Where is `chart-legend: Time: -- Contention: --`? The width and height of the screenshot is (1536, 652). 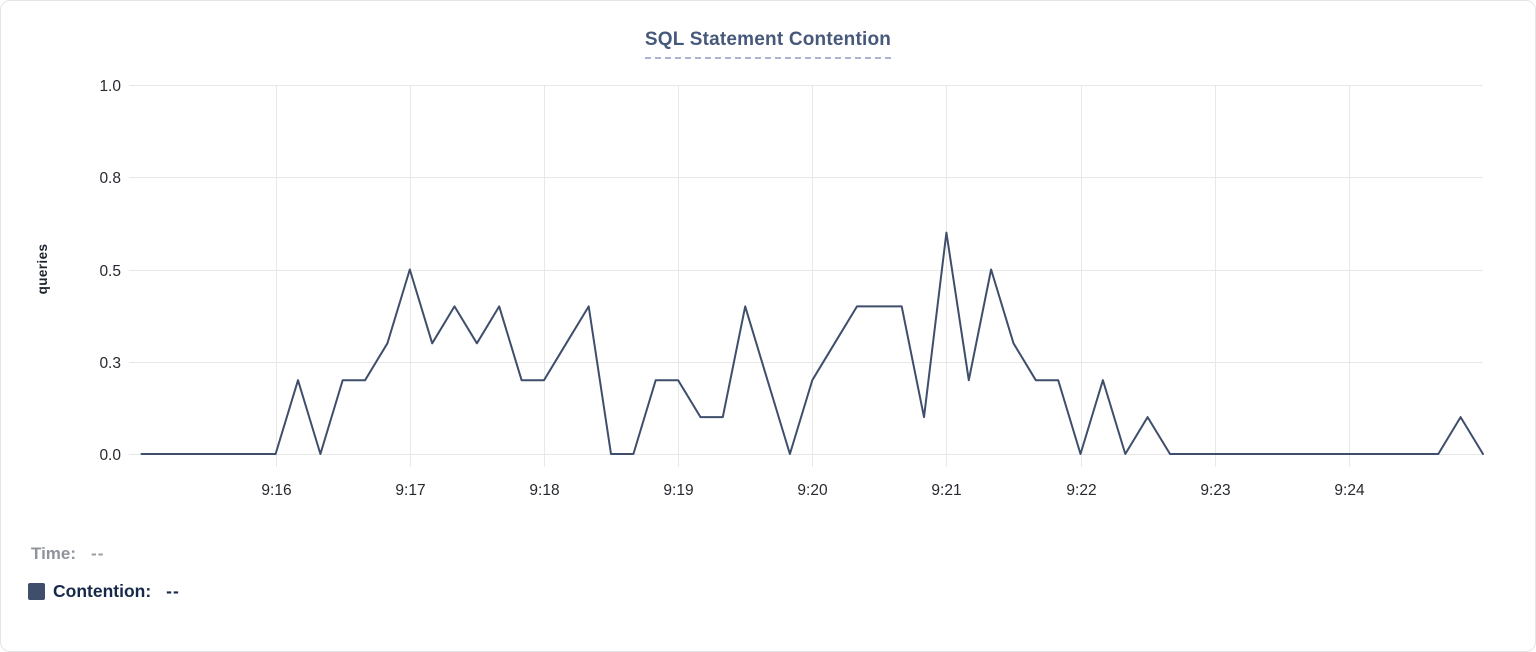 chart-legend: Time: -- Contention: -- is located at coordinates (104, 573).